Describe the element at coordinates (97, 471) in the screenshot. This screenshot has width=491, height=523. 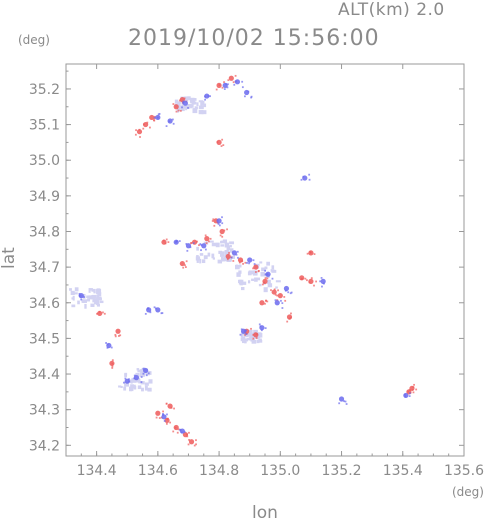
I see `x-tick-label: 134.4` at that location.